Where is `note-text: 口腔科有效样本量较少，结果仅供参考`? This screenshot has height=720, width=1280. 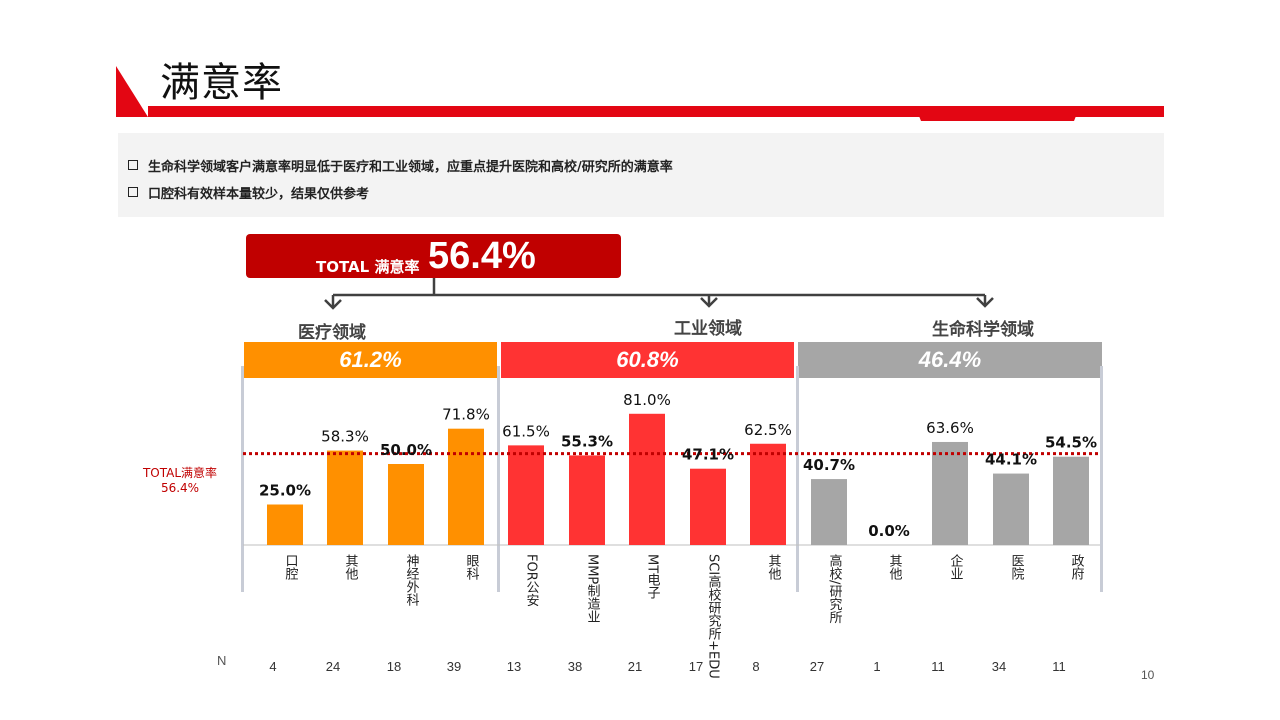 note-text: 口腔科有效样本量较少，结果仅供参考 is located at coordinates (259, 194).